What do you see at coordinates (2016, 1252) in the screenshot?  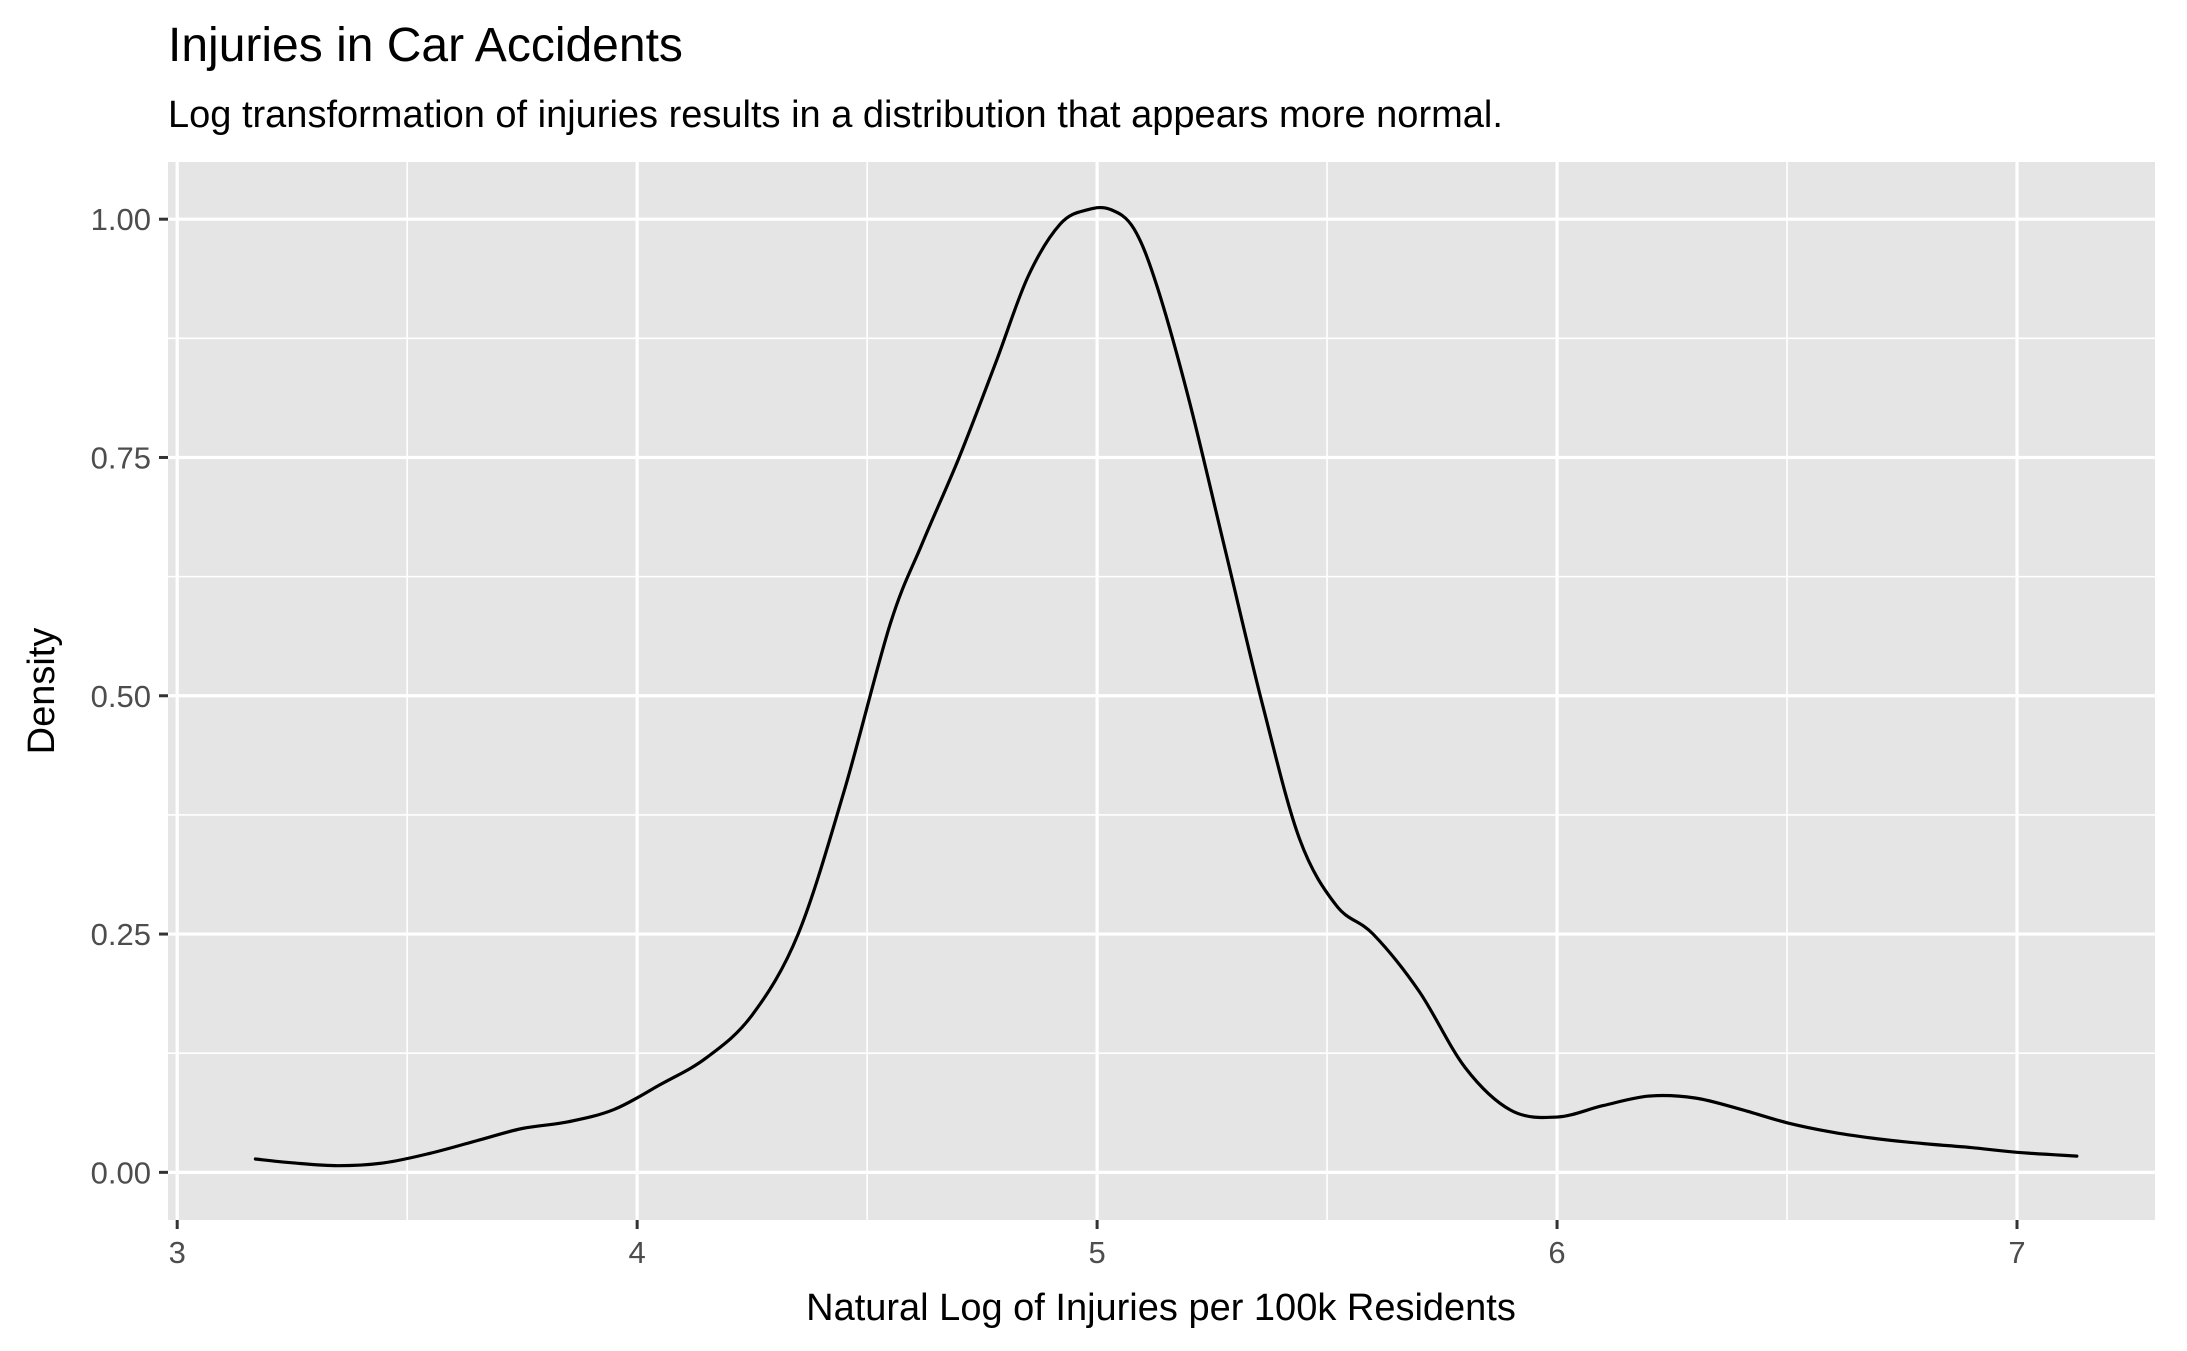 I see `x-tick-label: 7` at bounding box center [2016, 1252].